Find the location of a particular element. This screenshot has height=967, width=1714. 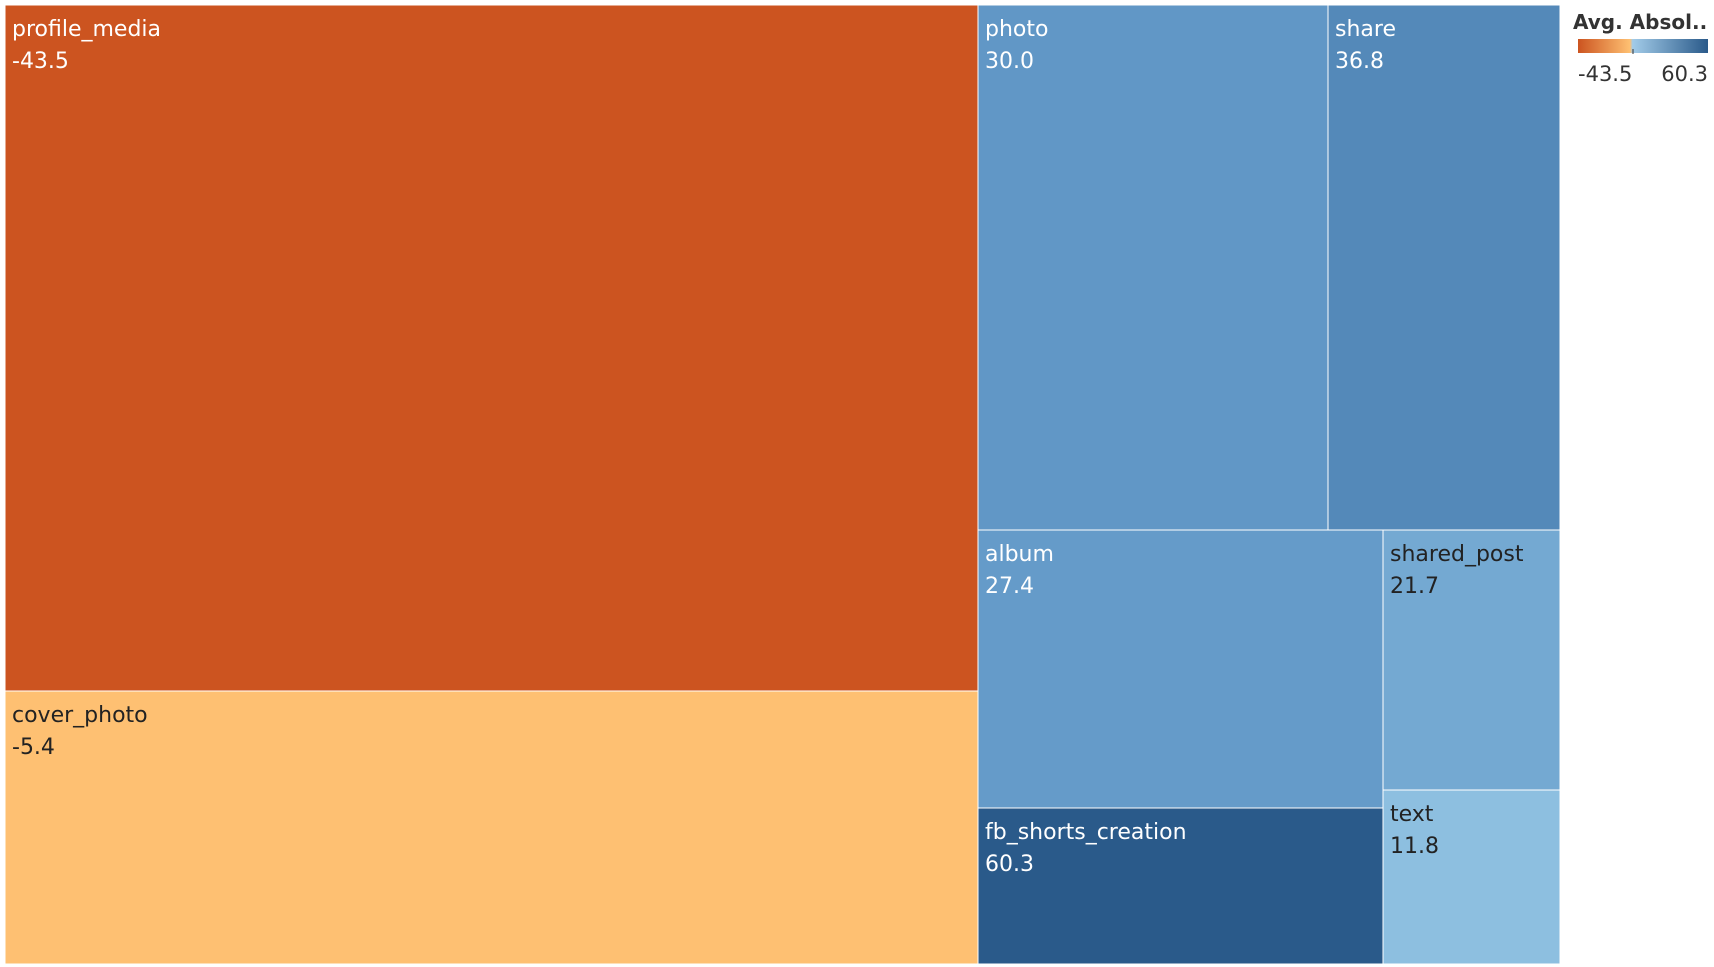

tile-value-label: -43.5 is located at coordinates (40, 61).